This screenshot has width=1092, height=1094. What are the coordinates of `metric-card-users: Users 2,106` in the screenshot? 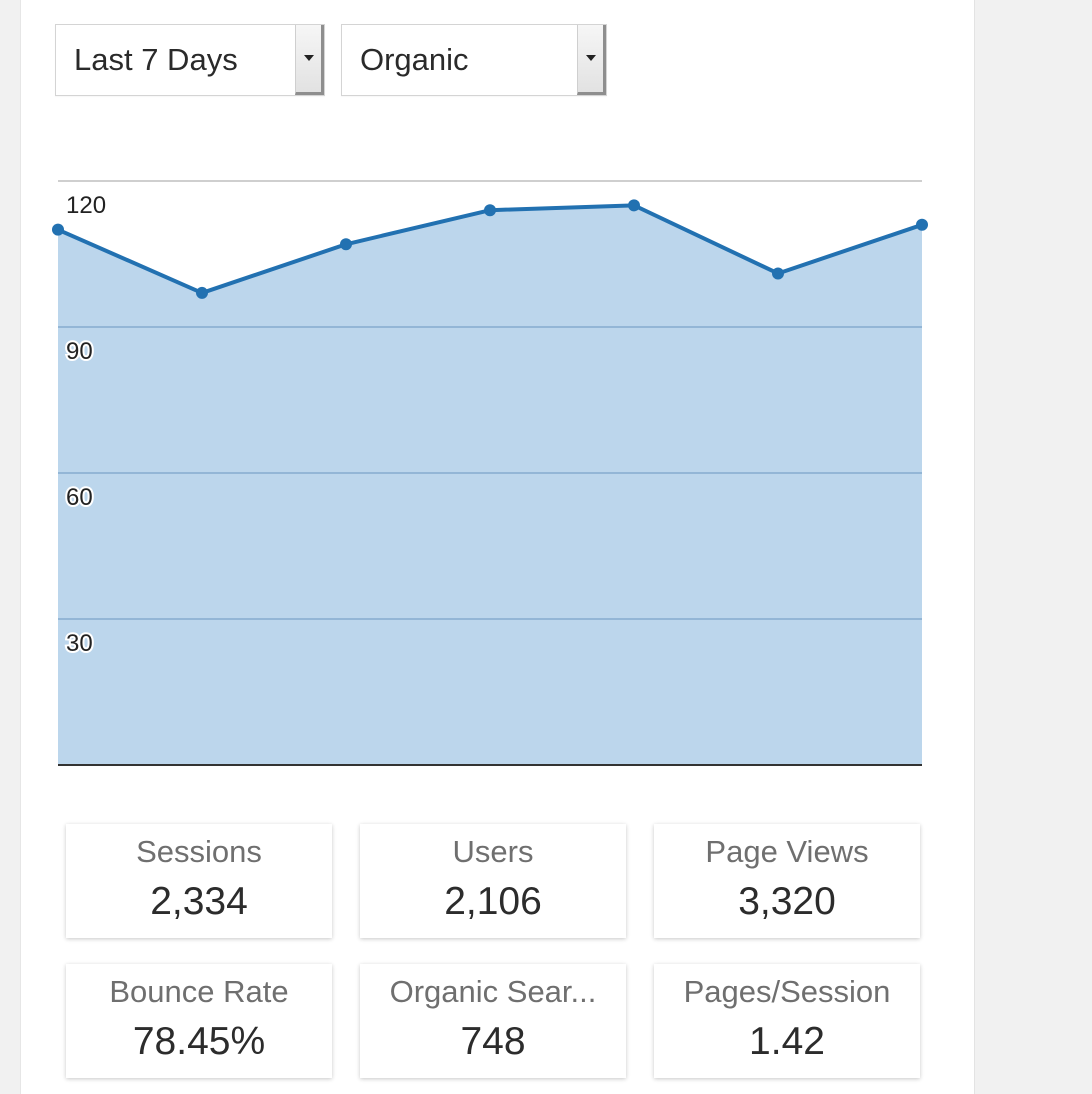 It's located at (493, 881).